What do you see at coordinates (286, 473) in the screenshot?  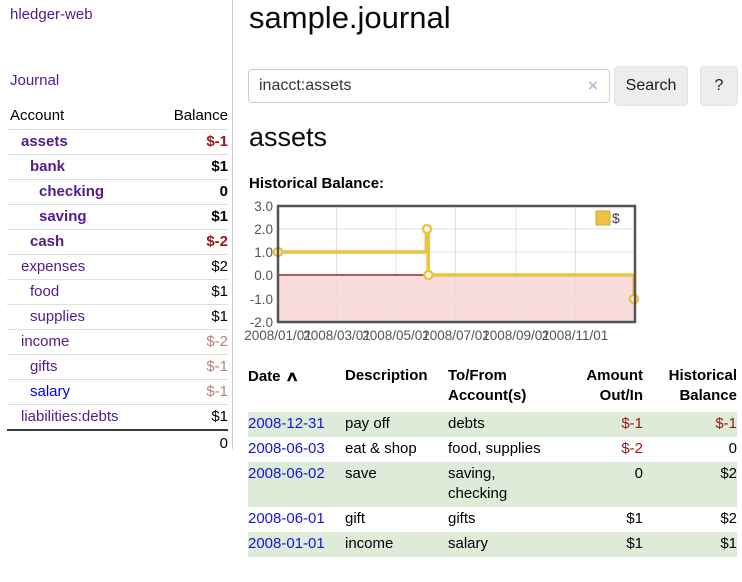 I see `transaction-date-link: 2008-06-02` at bounding box center [286, 473].